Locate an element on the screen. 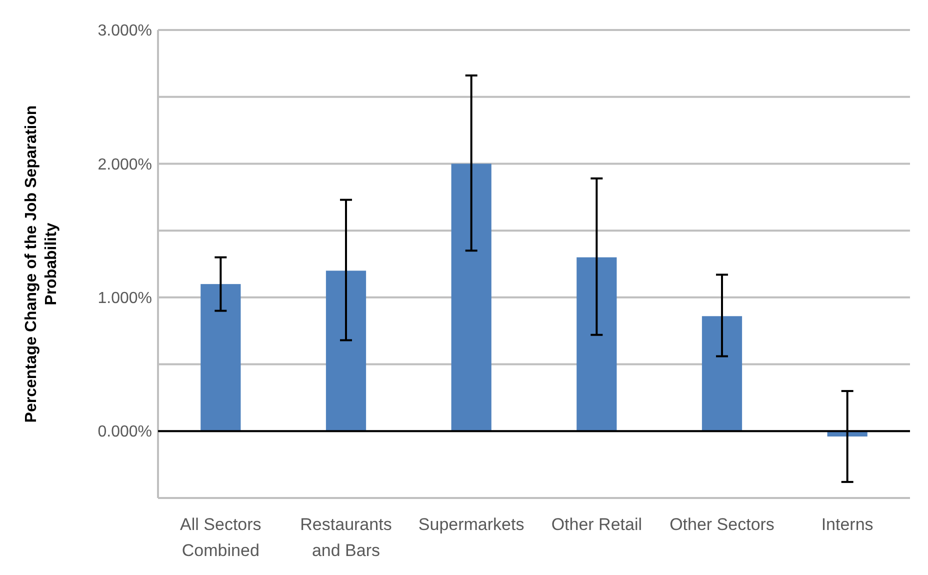 This screenshot has width=928, height=575. x-tick-label: Supermarkets is located at coordinates (471, 524).